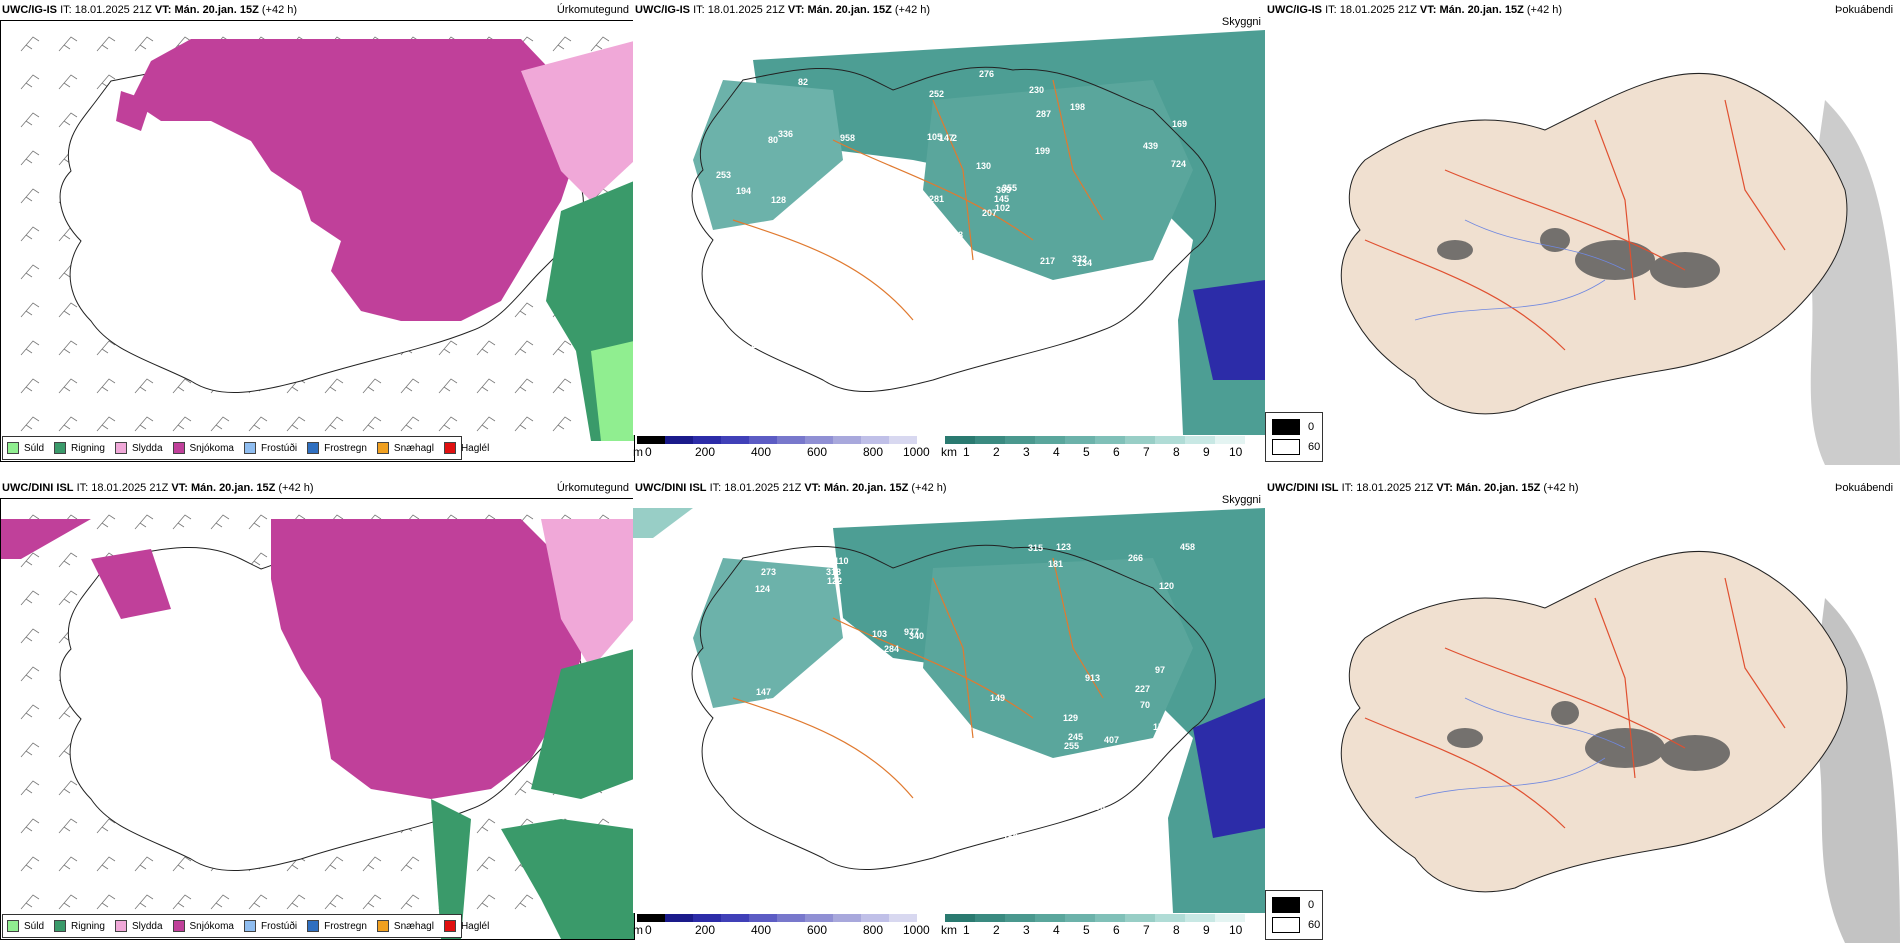  What do you see at coordinates (803, 82) in the screenshot?
I see `value-label: 82` at bounding box center [803, 82].